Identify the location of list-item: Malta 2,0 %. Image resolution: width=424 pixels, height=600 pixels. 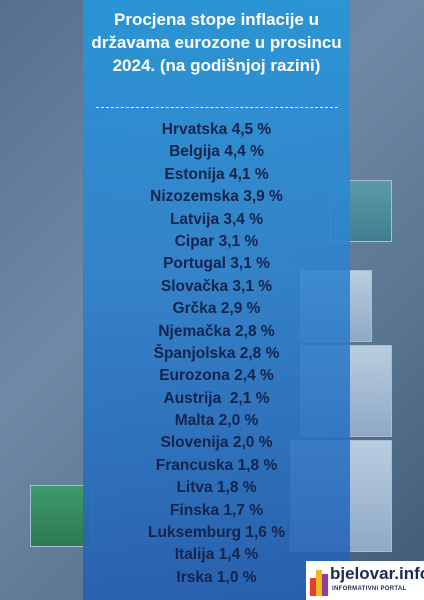
(216, 421).